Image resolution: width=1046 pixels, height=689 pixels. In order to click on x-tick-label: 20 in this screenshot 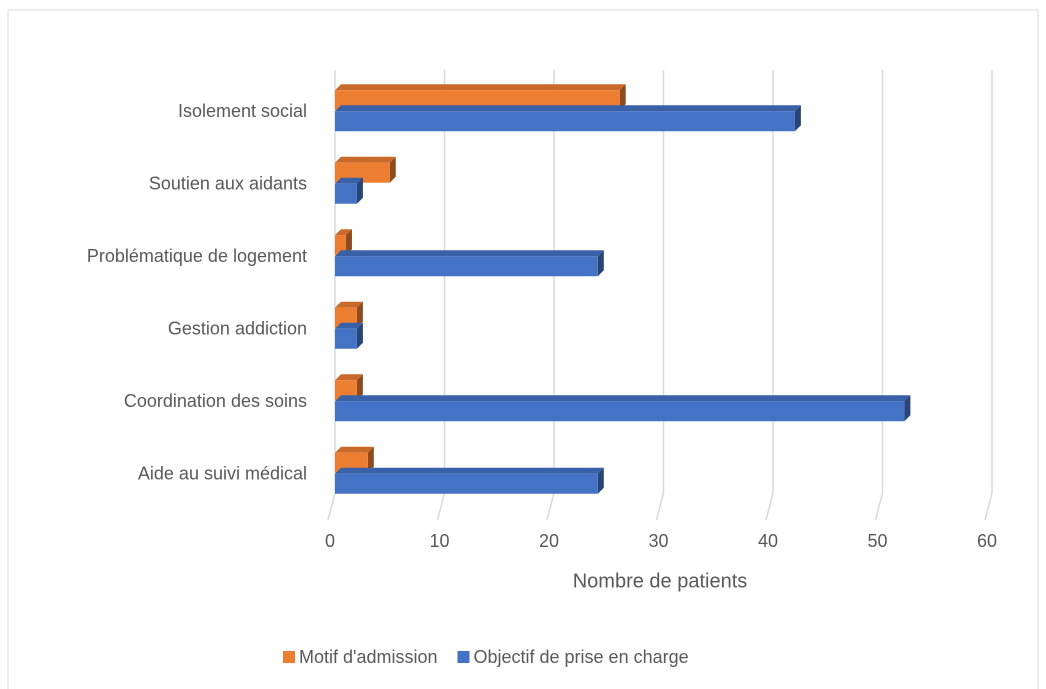, I will do `click(549, 541)`.